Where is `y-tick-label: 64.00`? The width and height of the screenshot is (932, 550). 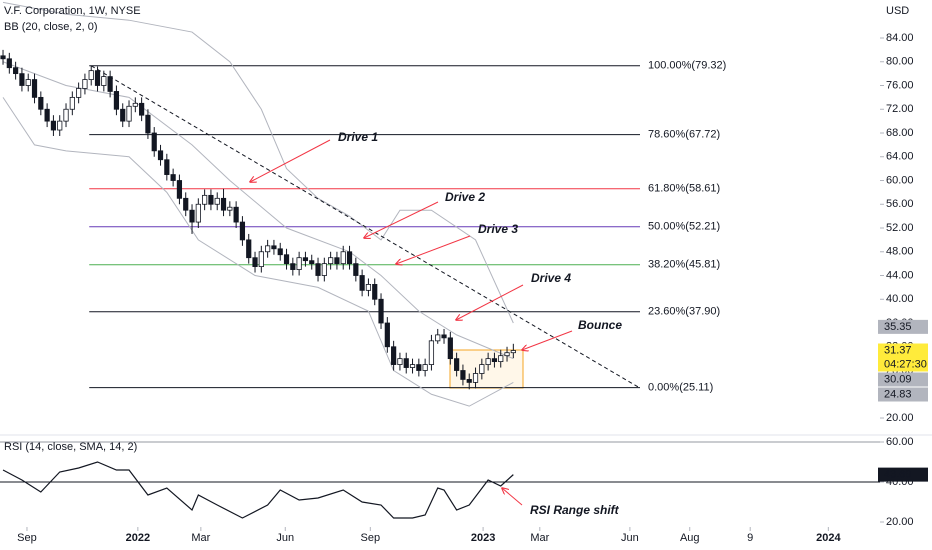 y-tick-label: 64.00 is located at coordinates (900, 157).